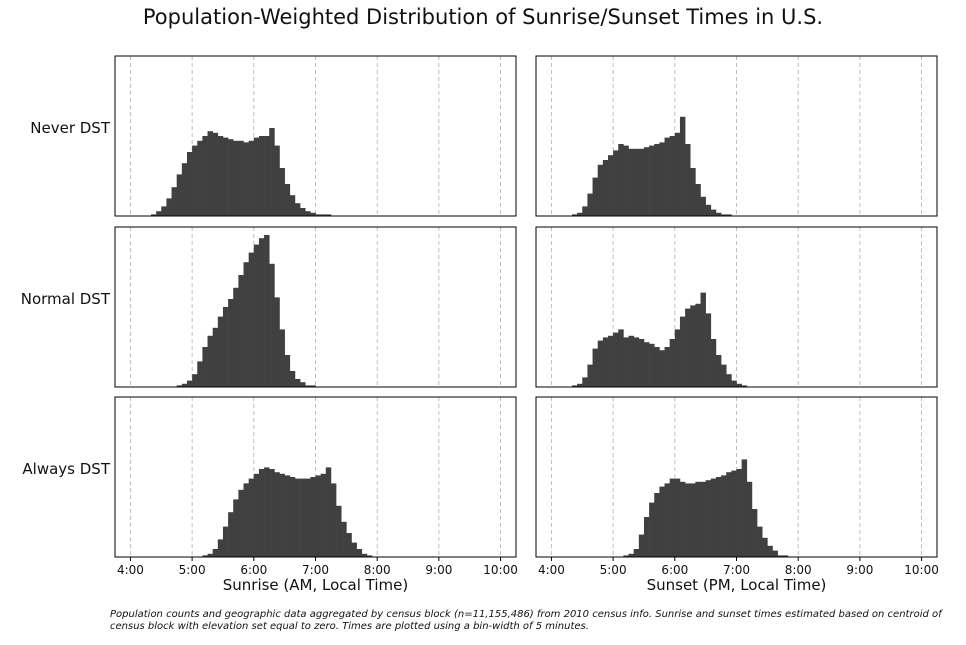 This screenshot has width=966, height=645. I want to click on x-axis-label: Sunrise (AM, Local Time), so click(315, 585).